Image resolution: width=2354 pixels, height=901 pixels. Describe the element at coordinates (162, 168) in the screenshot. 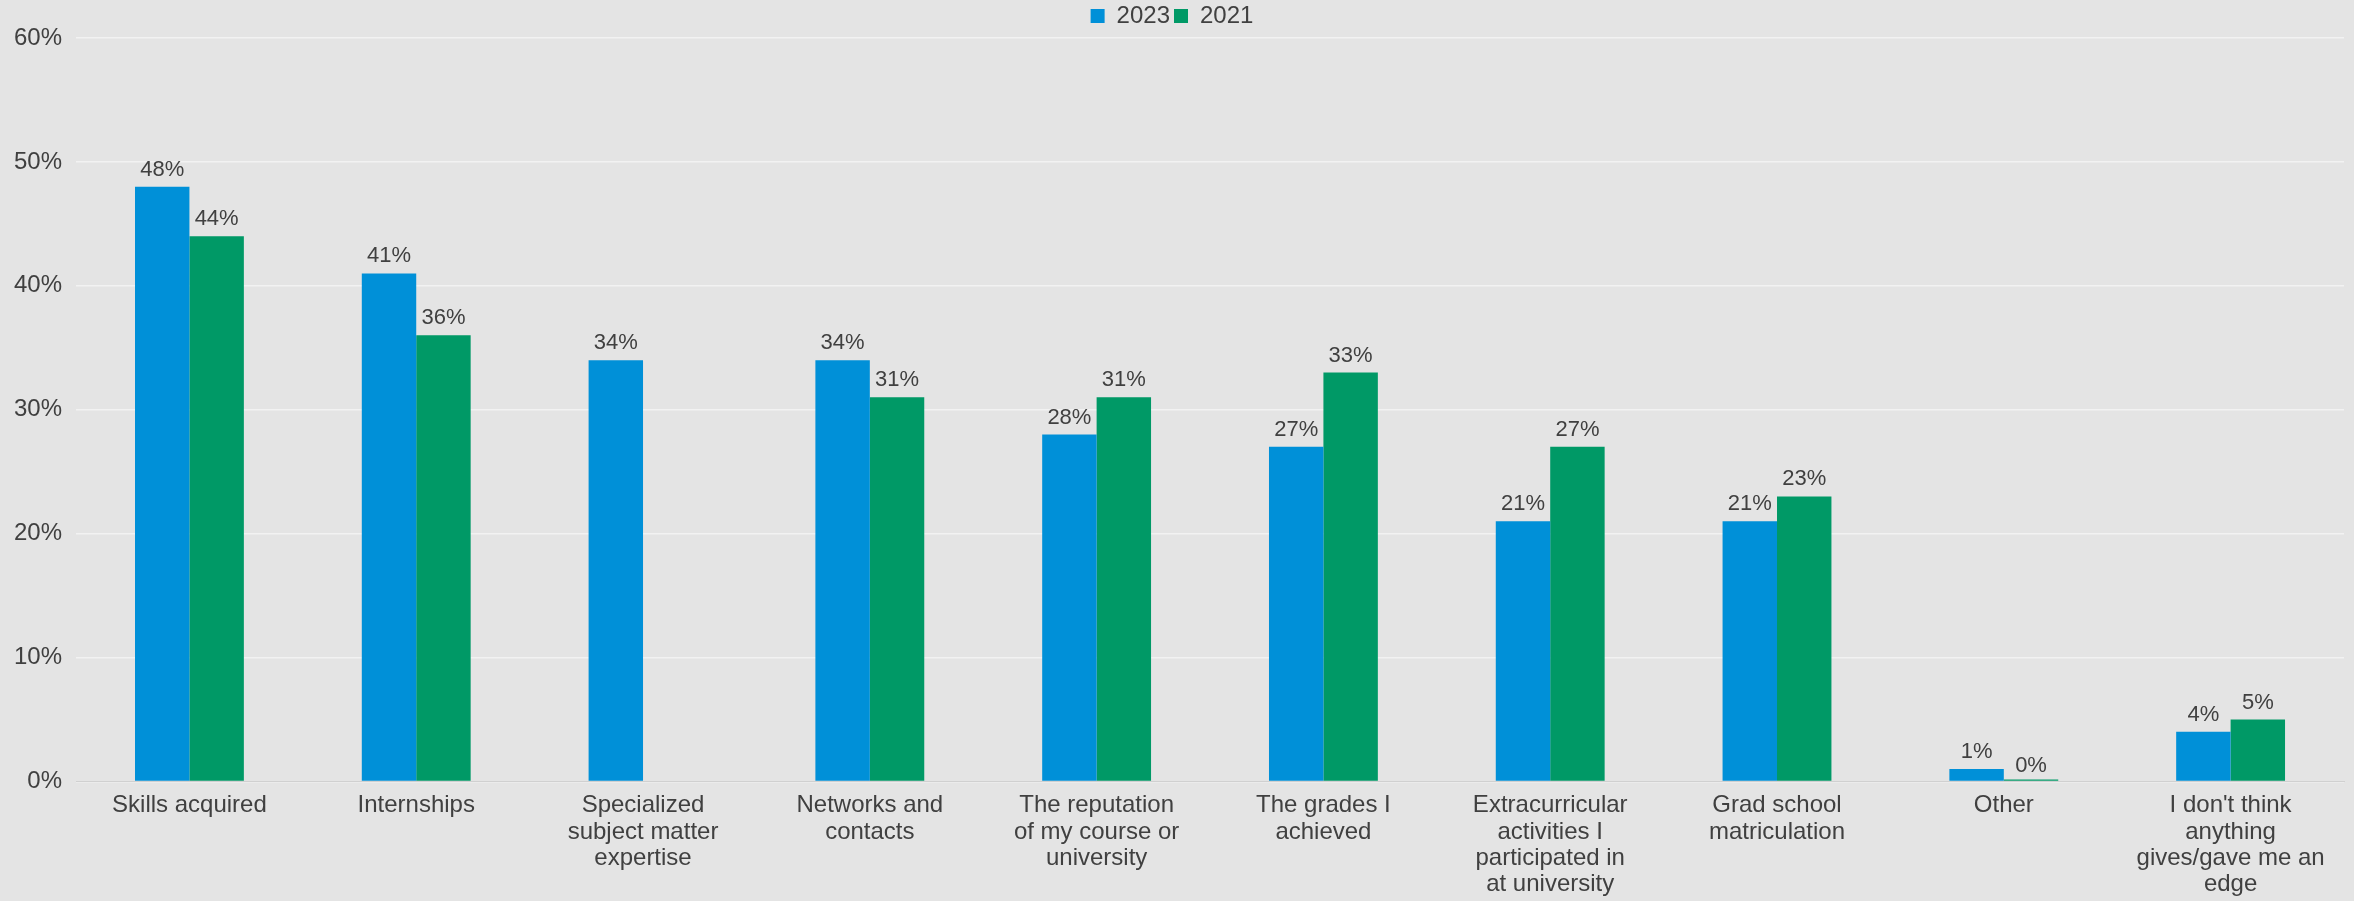

I see `data-label: 48%` at that location.